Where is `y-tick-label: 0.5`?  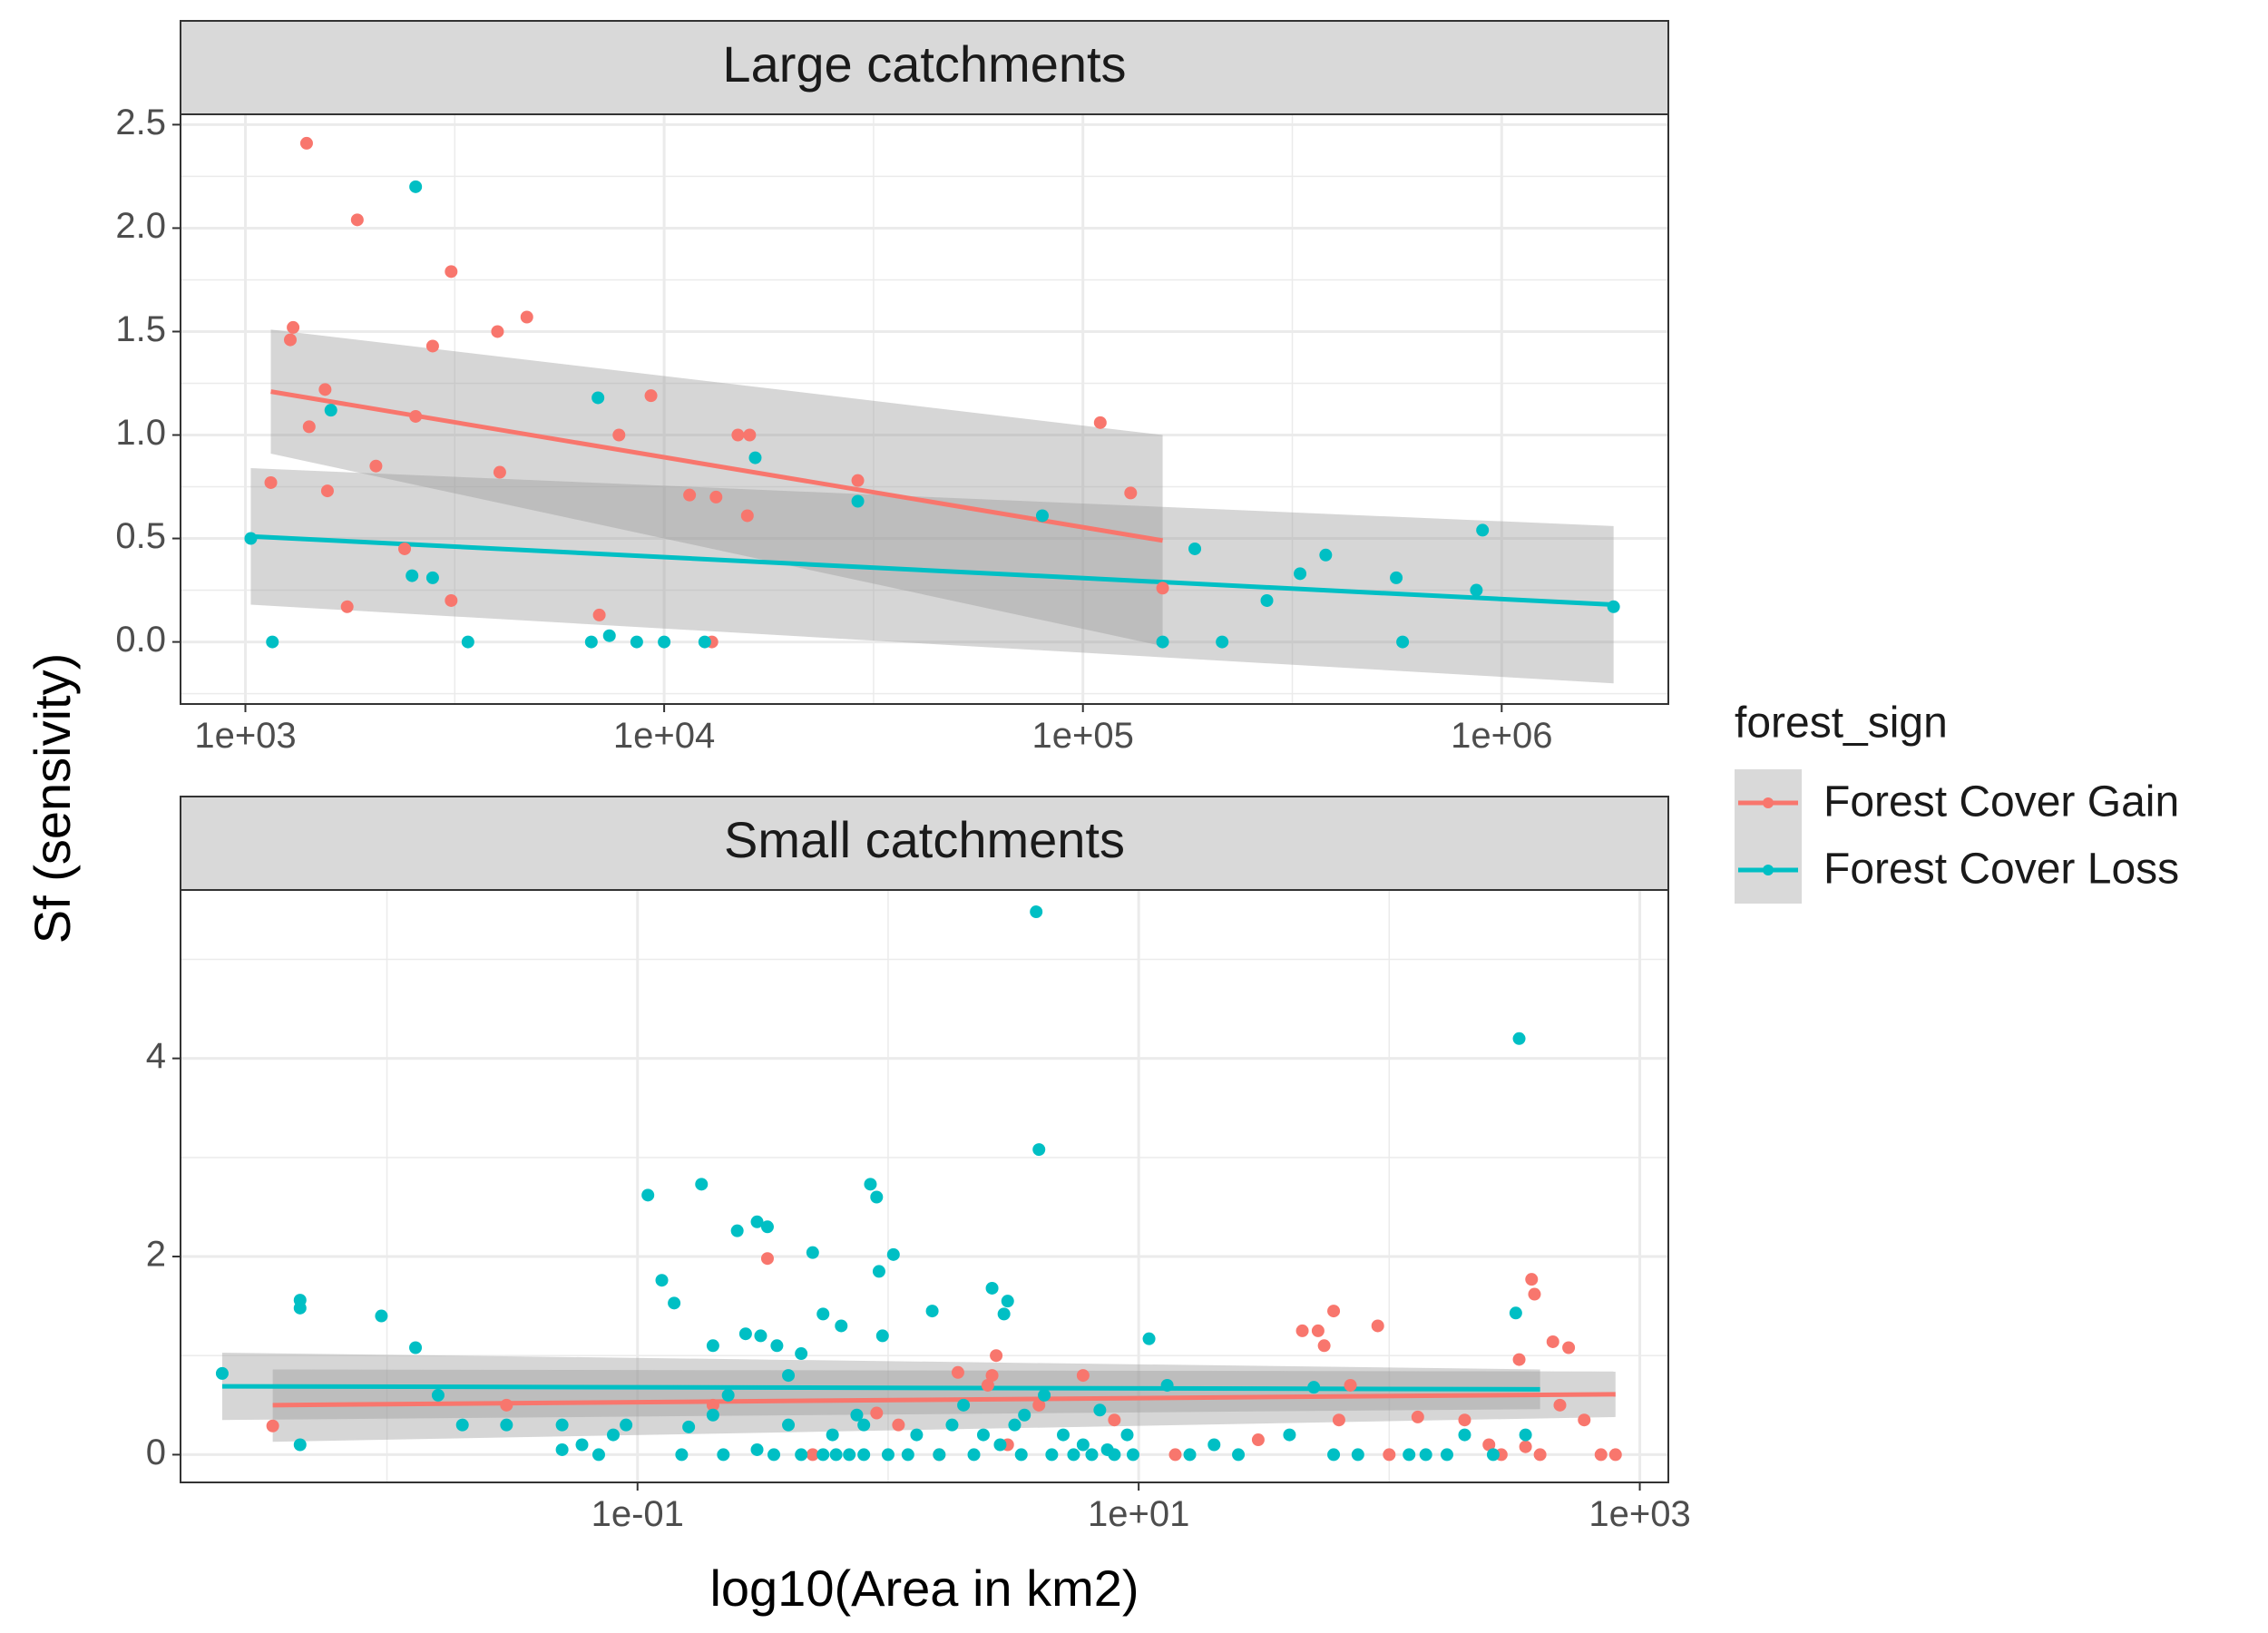
y-tick-label: 0.5 is located at coordinates (140, 536).